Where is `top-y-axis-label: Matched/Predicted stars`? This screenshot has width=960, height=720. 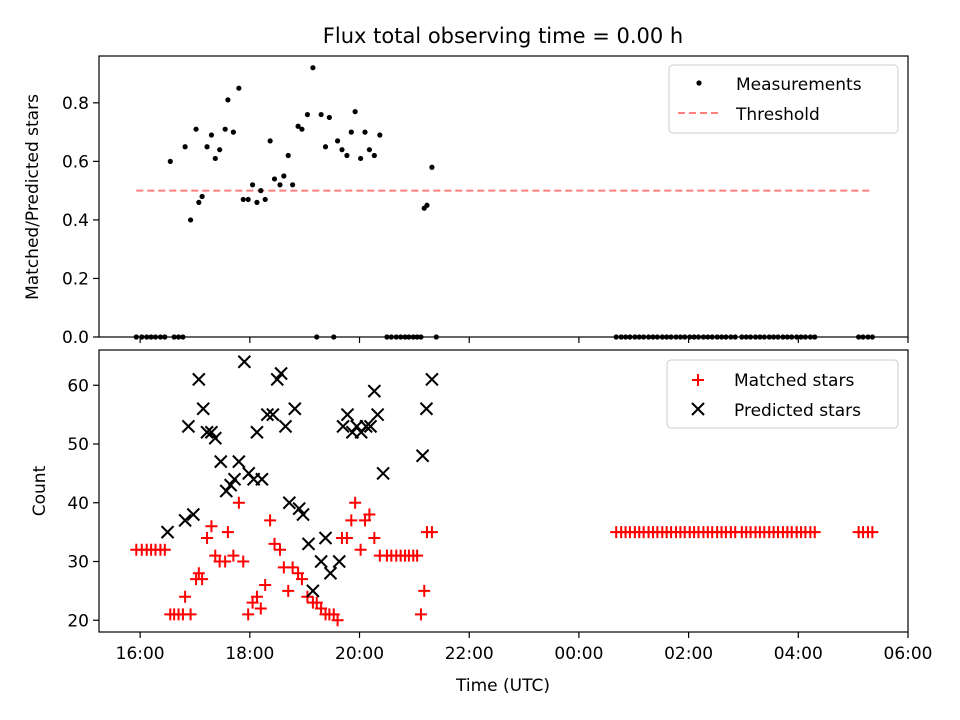
top-y-axis-label: Matched/Predicted stars is located at coordinates (33, 197).